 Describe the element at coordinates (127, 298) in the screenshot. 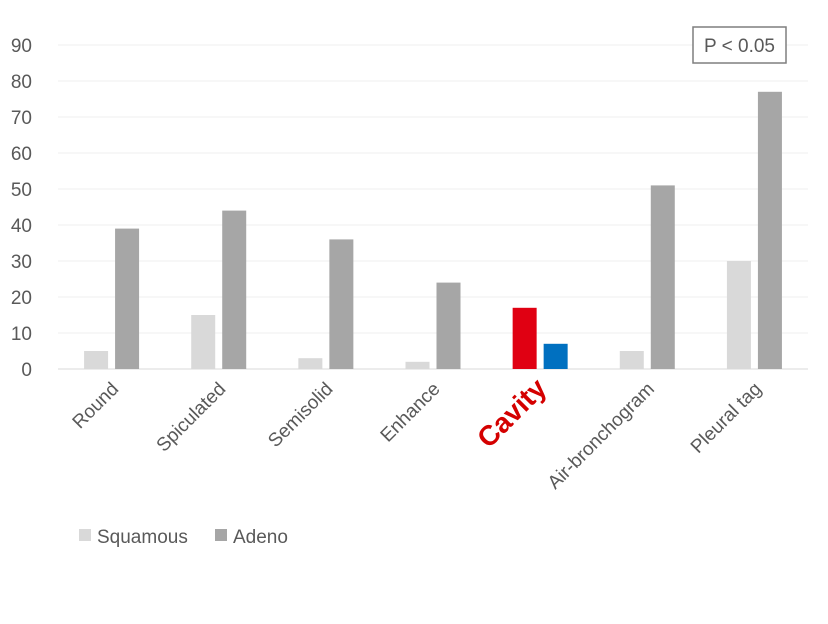

I see `bar-adeno-round` at that location.